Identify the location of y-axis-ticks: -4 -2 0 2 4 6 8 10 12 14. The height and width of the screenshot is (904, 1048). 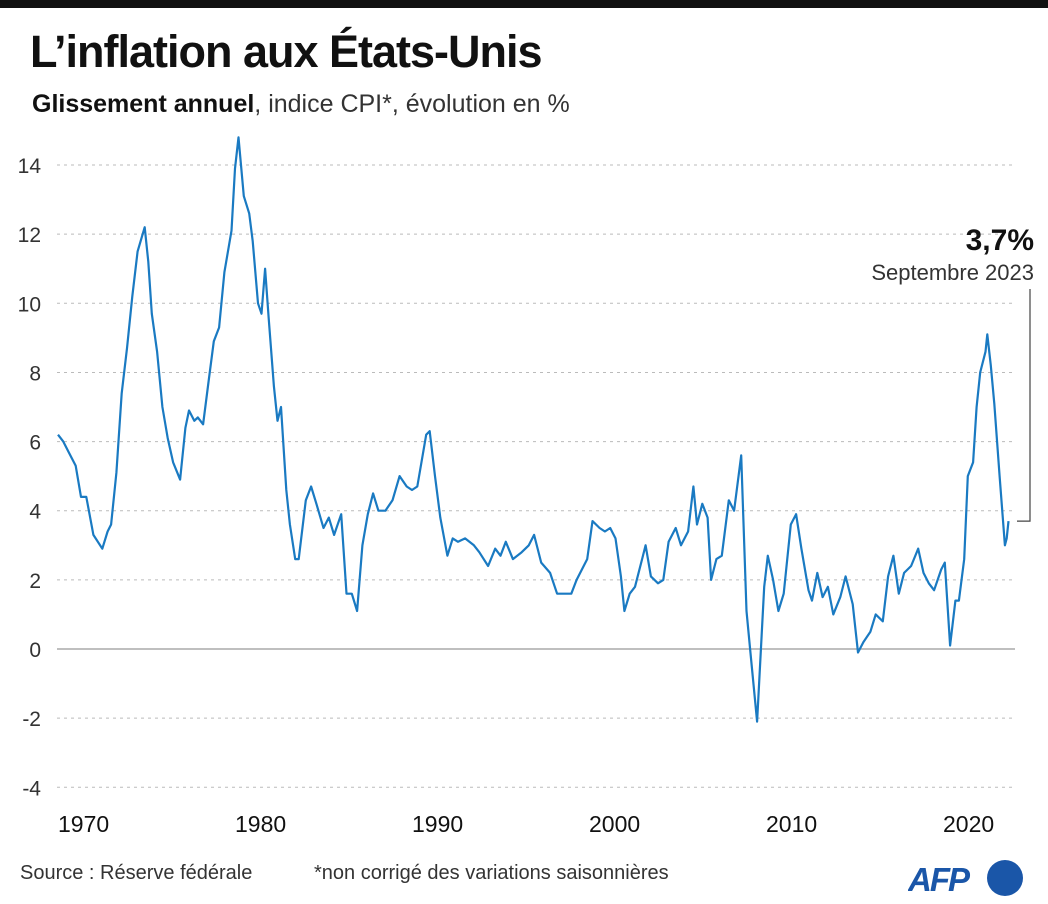
(30, 477).